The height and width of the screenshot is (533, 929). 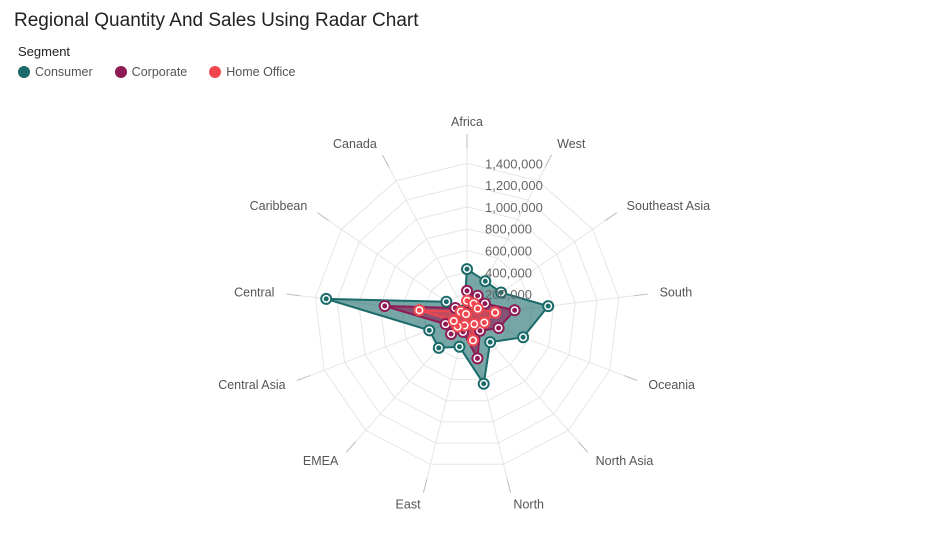 I want to click on r-tick-label-6: 1,400,000, so click(x=514, y=163).